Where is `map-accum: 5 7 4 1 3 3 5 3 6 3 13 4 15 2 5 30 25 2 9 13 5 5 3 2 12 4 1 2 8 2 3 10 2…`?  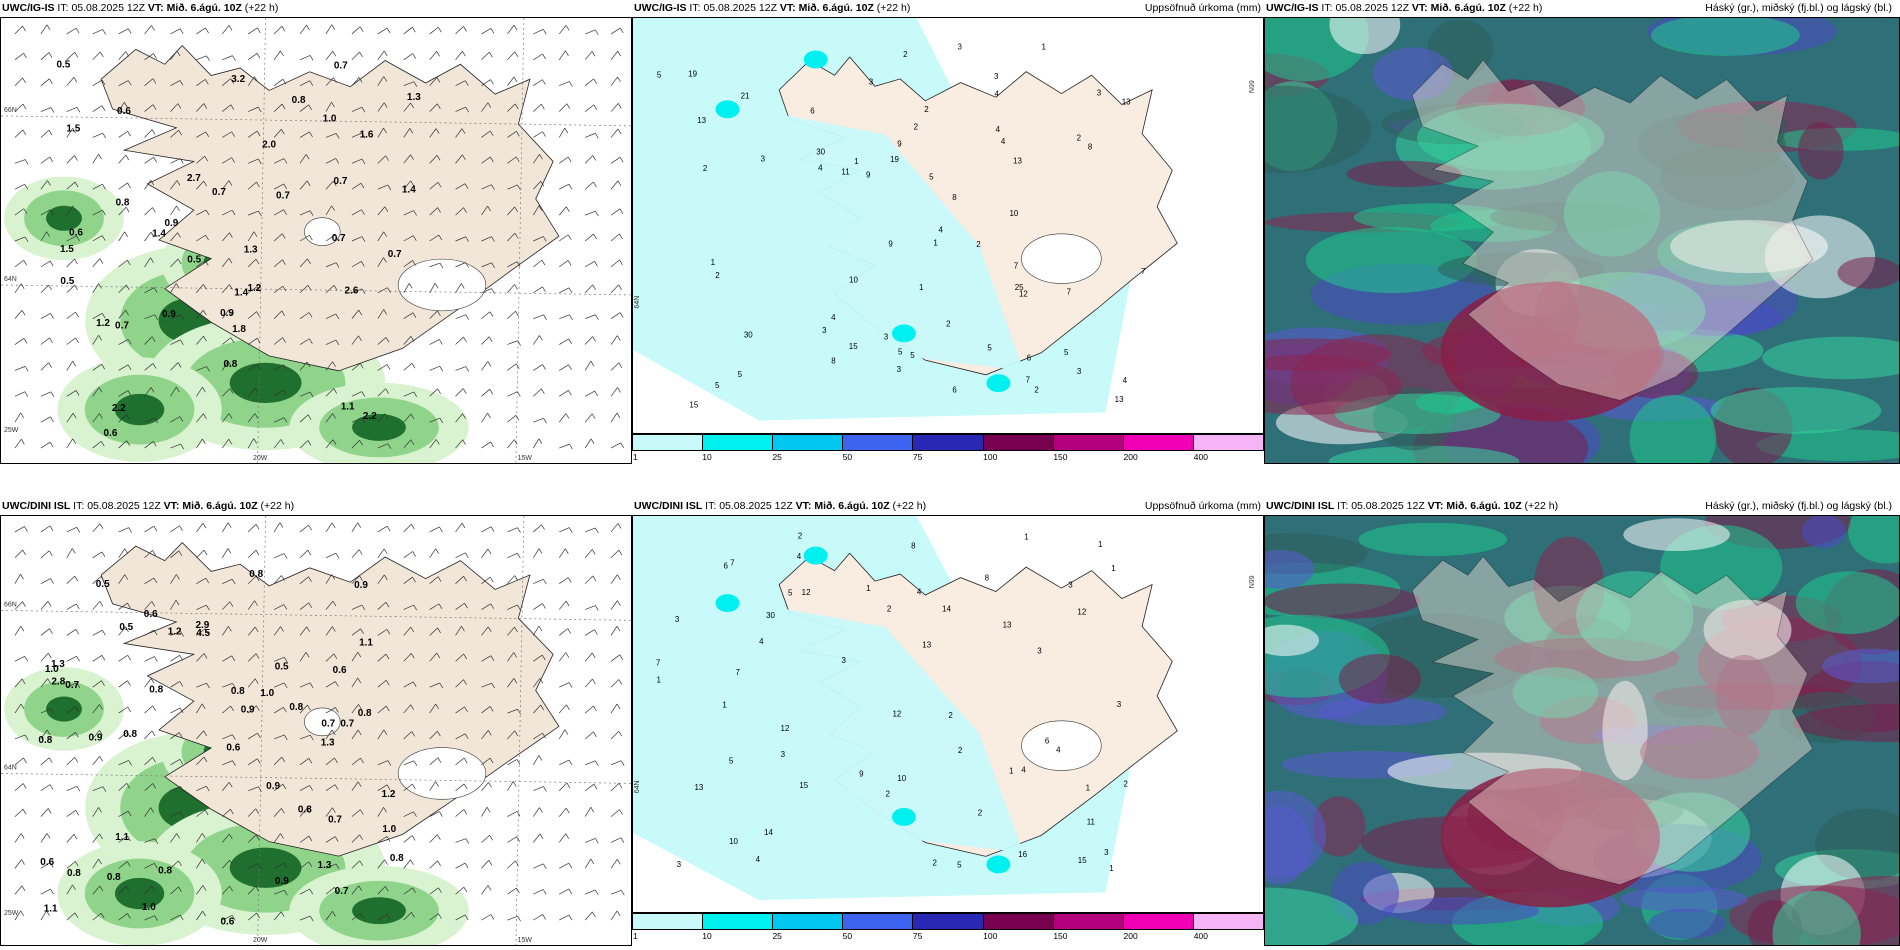 map-accum: 5 7 4 1 3 3 5 3 6 3 13 4 15 2 5 30 25 2 9 13 5 5 3 2 12 4 1 2 8 2 3 10 2… is located at coordinates (948, 225).